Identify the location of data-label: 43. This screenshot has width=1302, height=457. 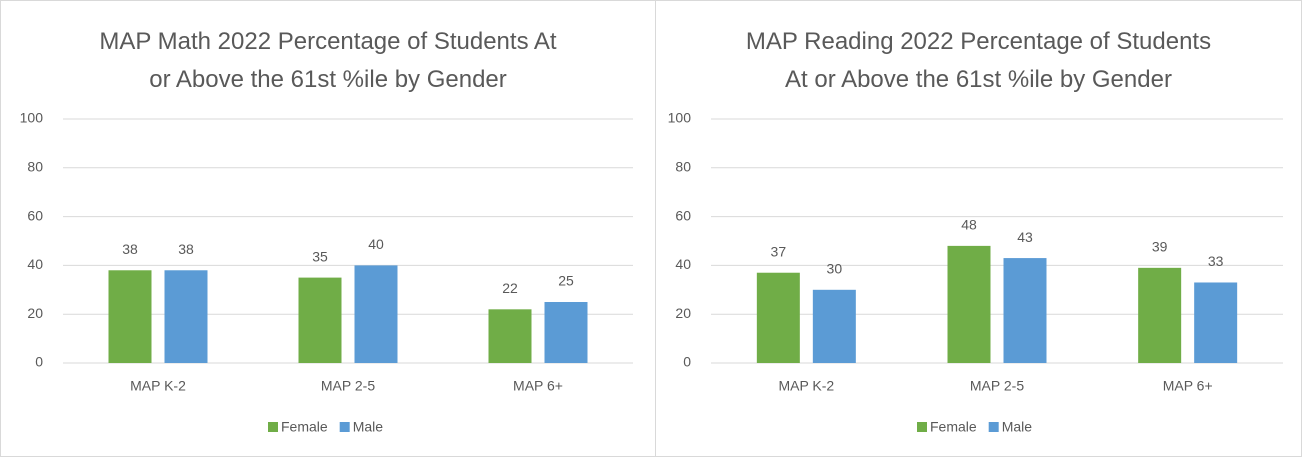
(1025, 237).